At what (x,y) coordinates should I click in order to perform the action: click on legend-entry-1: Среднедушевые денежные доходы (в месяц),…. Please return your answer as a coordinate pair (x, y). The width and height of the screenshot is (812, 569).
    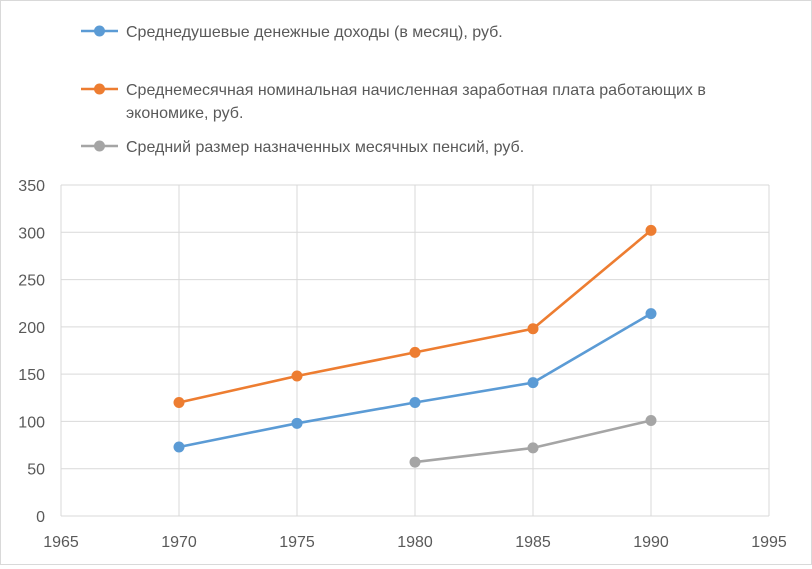
    Looking at the image, I should click on (292, 32).